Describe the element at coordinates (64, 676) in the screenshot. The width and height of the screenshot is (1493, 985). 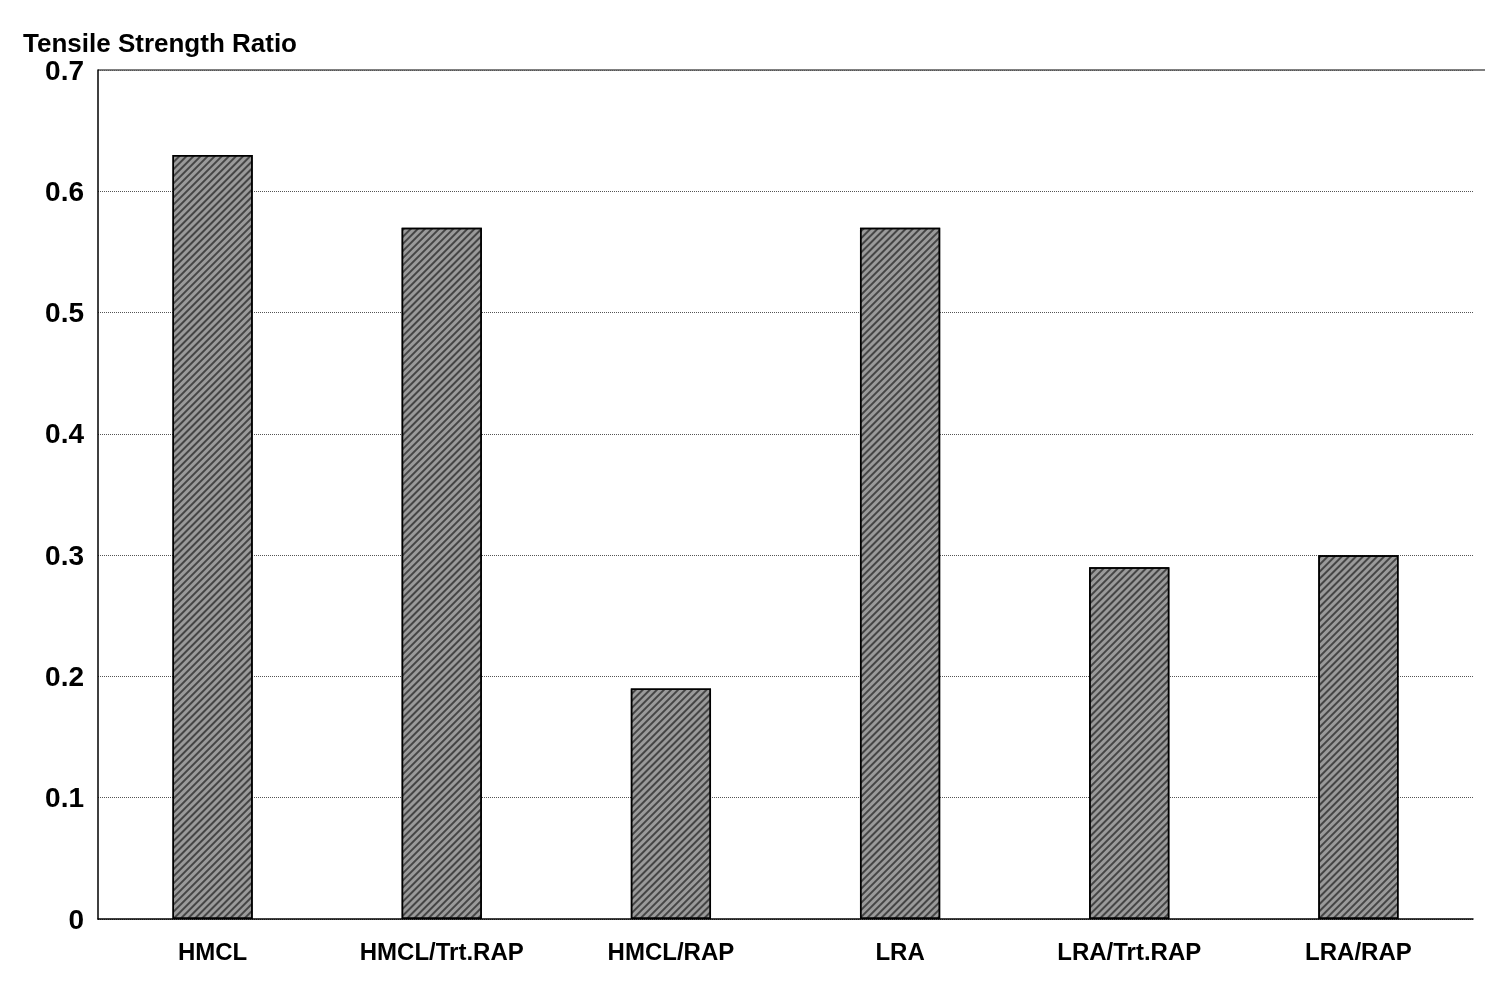
I see `y-tick-label: 0.2` at that location.